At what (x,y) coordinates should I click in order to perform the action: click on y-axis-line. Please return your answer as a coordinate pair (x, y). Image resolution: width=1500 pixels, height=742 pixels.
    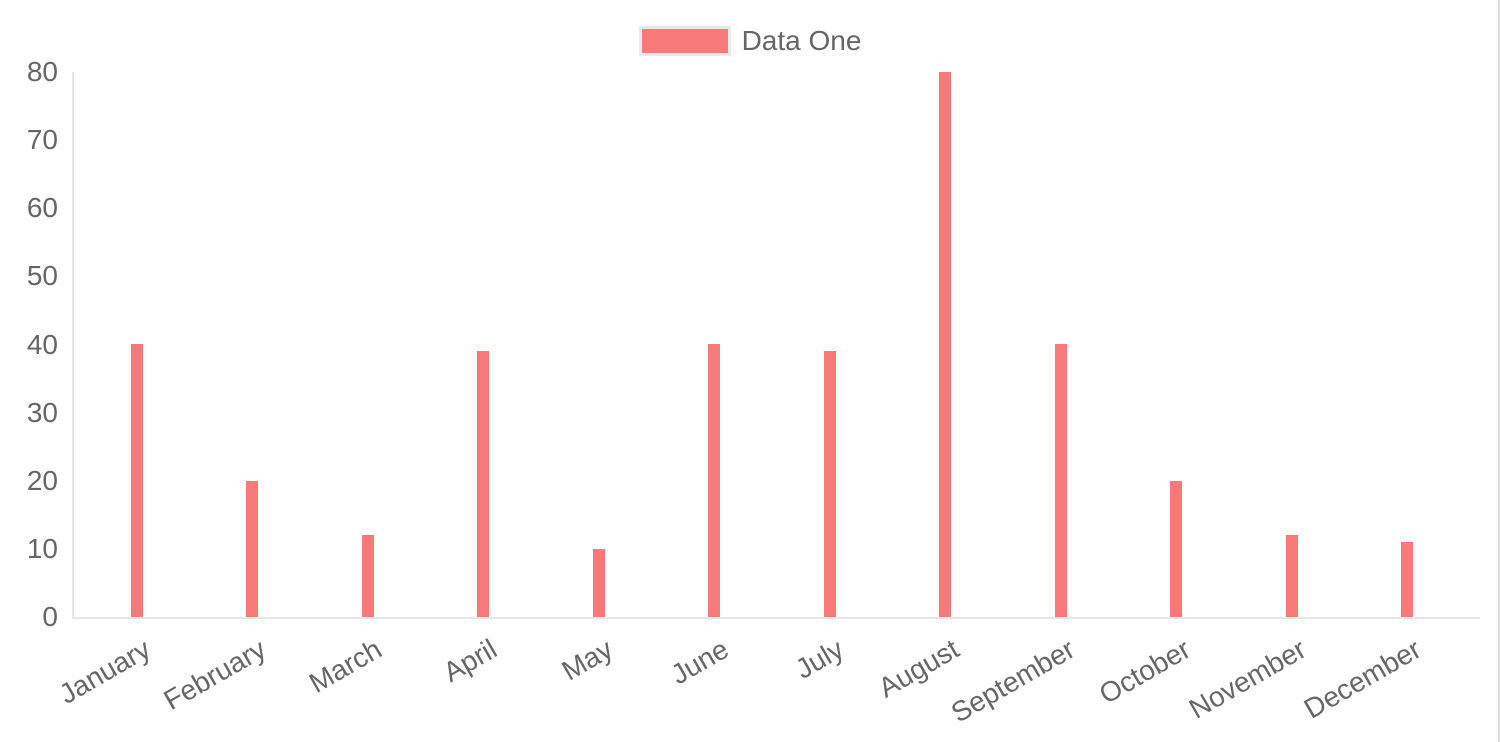
    Looking at the image, I should click on (73, 345).